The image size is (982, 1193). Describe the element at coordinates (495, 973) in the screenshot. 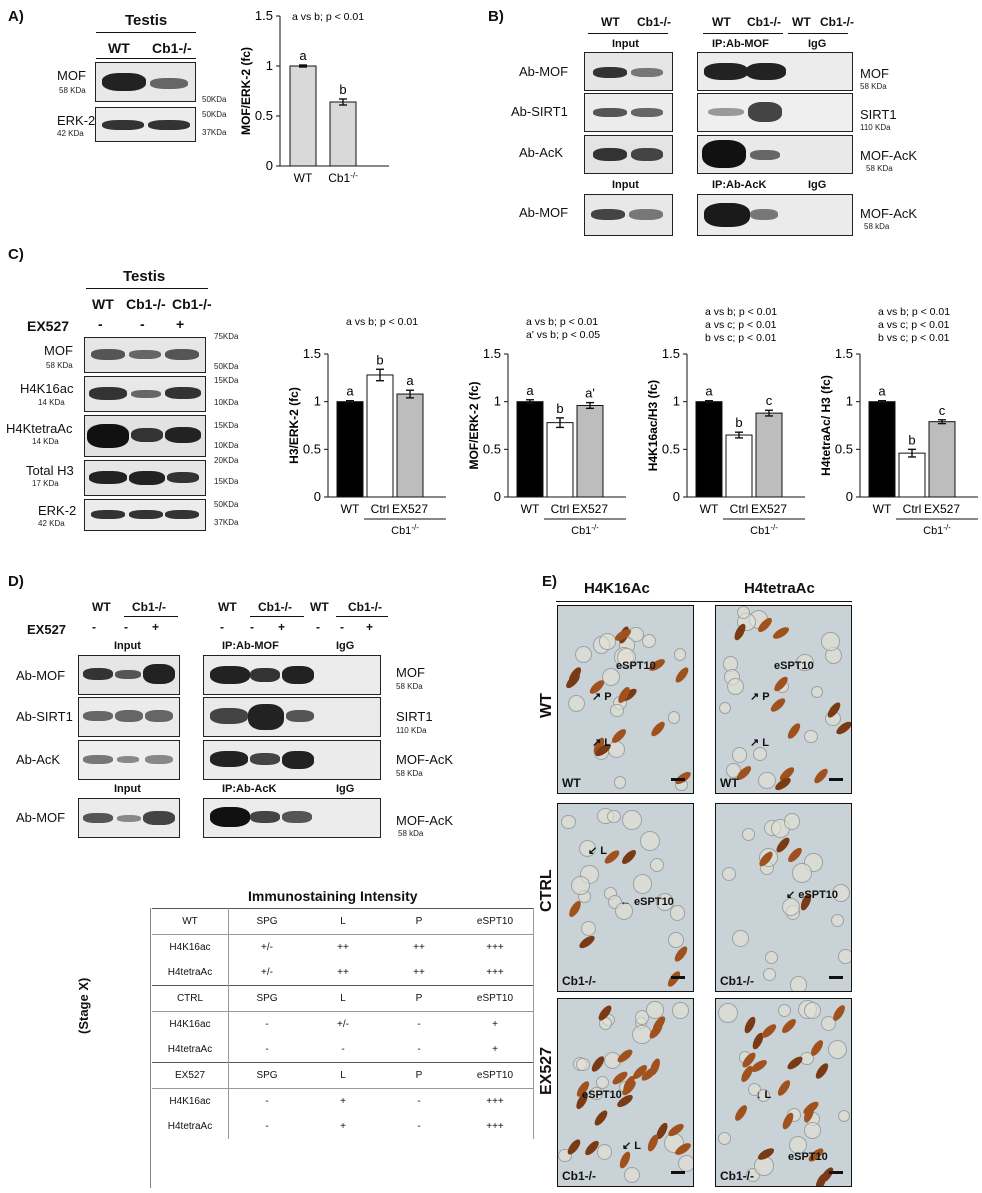

I see `table-cell: +++` at that location.